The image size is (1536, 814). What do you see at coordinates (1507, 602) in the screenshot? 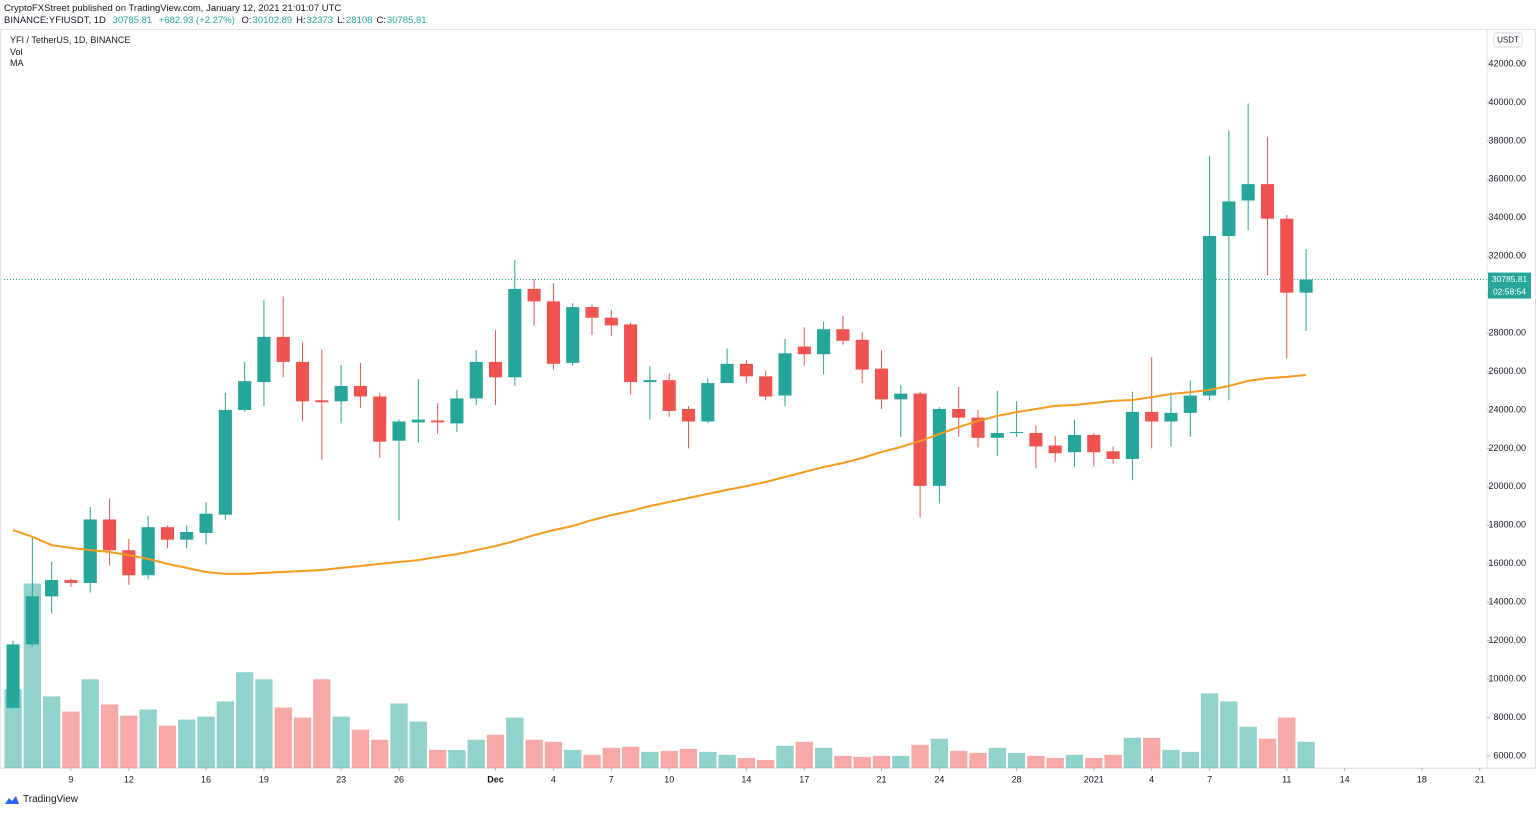
I see `y-tick-label: 14000.00` at bounding box center [1507, 602].